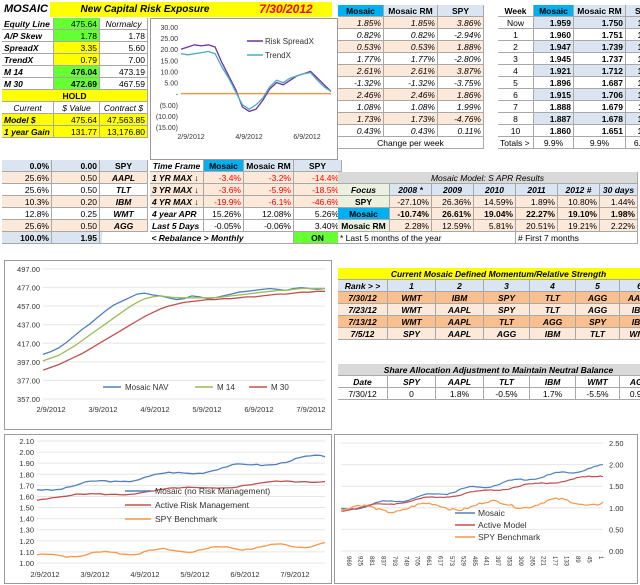  What do you see at coordinates (633, 59) in the screenshot?
I see `week-cell: 1.167` at bounding box center [633, 59].